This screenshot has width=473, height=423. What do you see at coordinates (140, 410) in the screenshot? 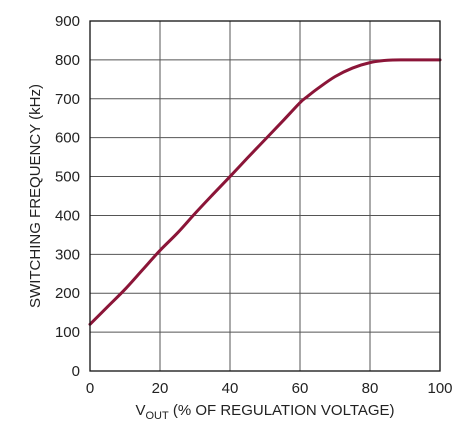
I see `x-axis-title-v: V` at bounding box center [140, 410].